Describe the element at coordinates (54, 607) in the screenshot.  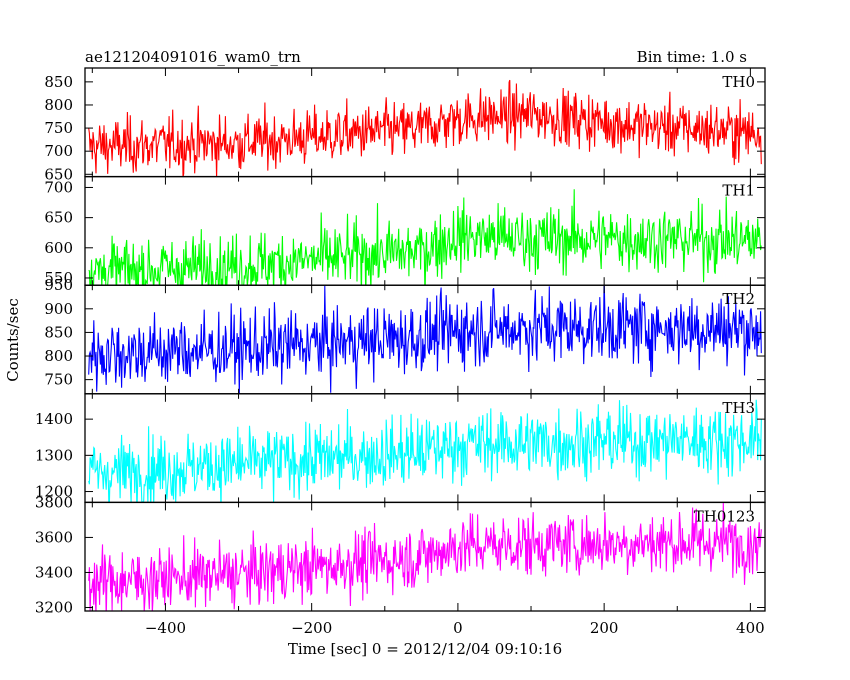
I see `y-tick-label: 3200` at that location.